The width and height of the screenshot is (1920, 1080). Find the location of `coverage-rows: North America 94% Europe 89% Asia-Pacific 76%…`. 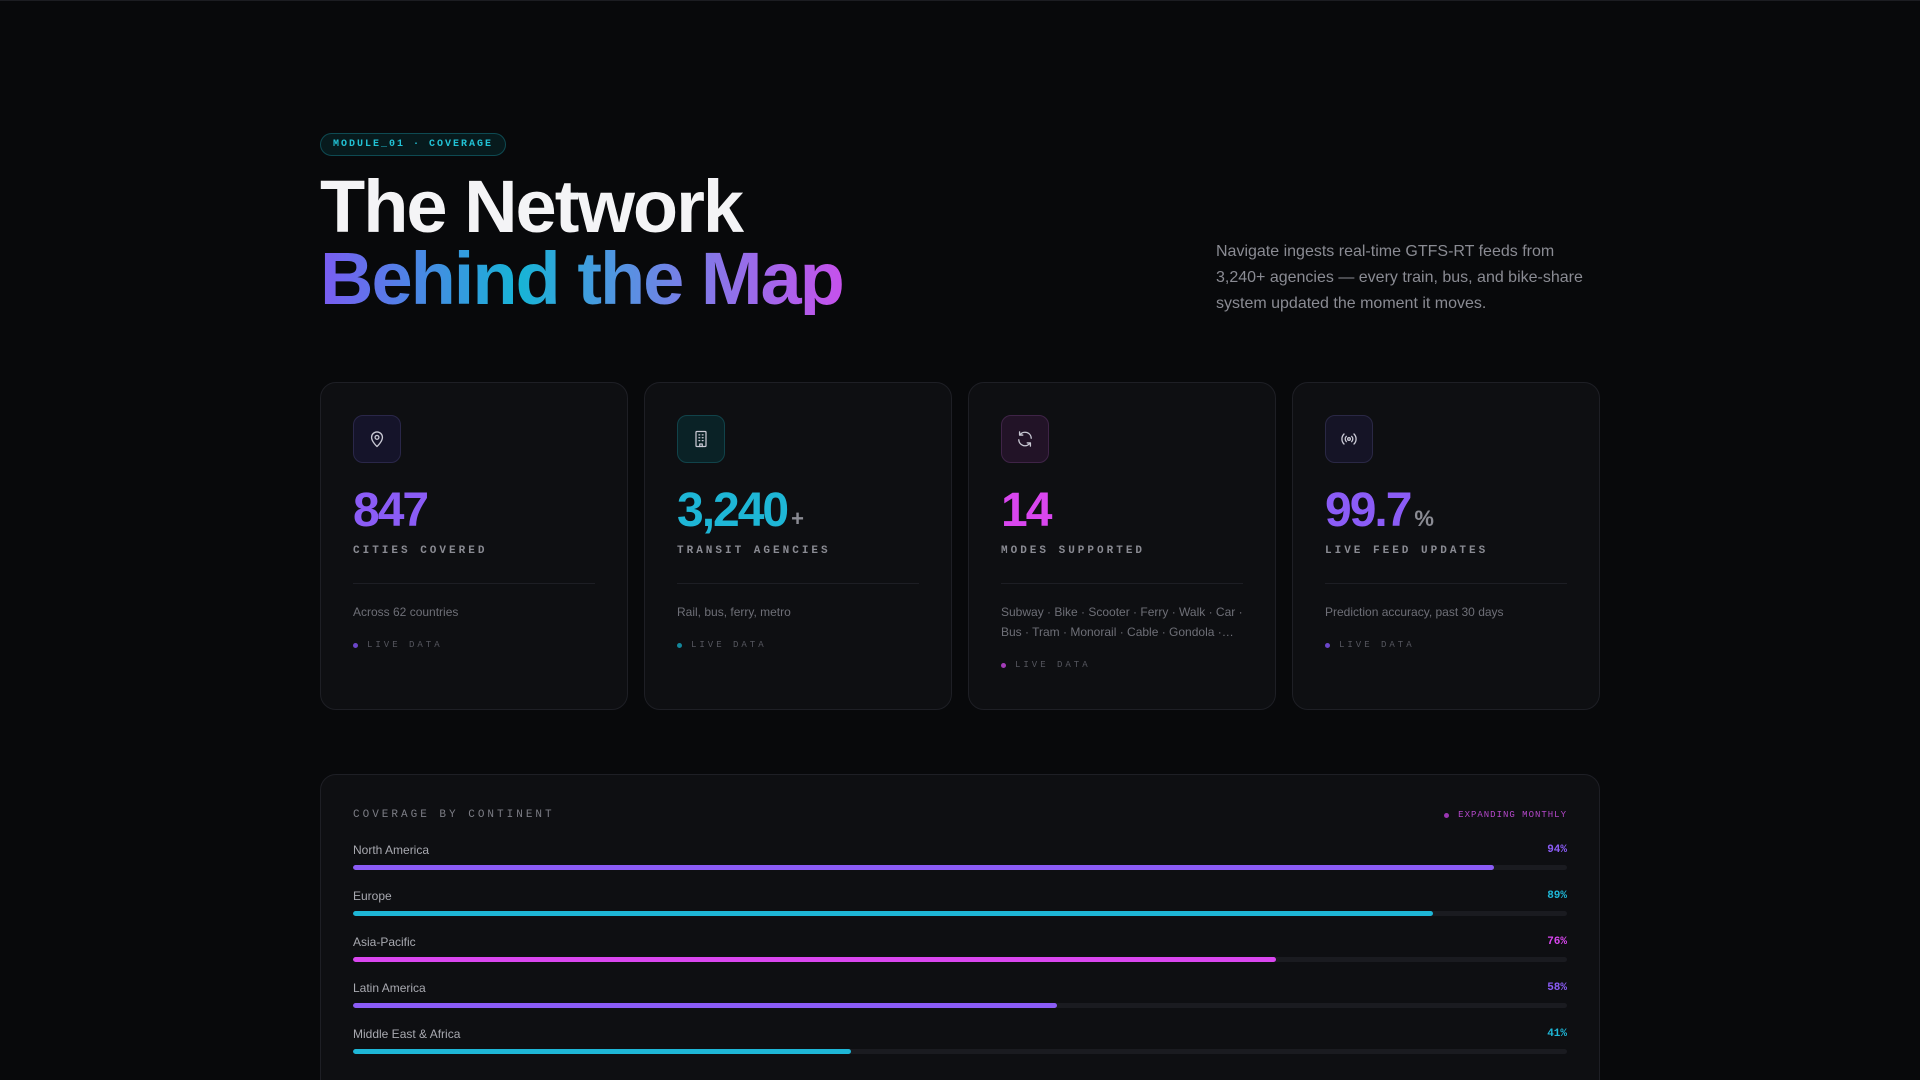

coverage-rows: North America 94% Europe 89% Asia-Pacific 76%… is located at coordinates (960, 948).